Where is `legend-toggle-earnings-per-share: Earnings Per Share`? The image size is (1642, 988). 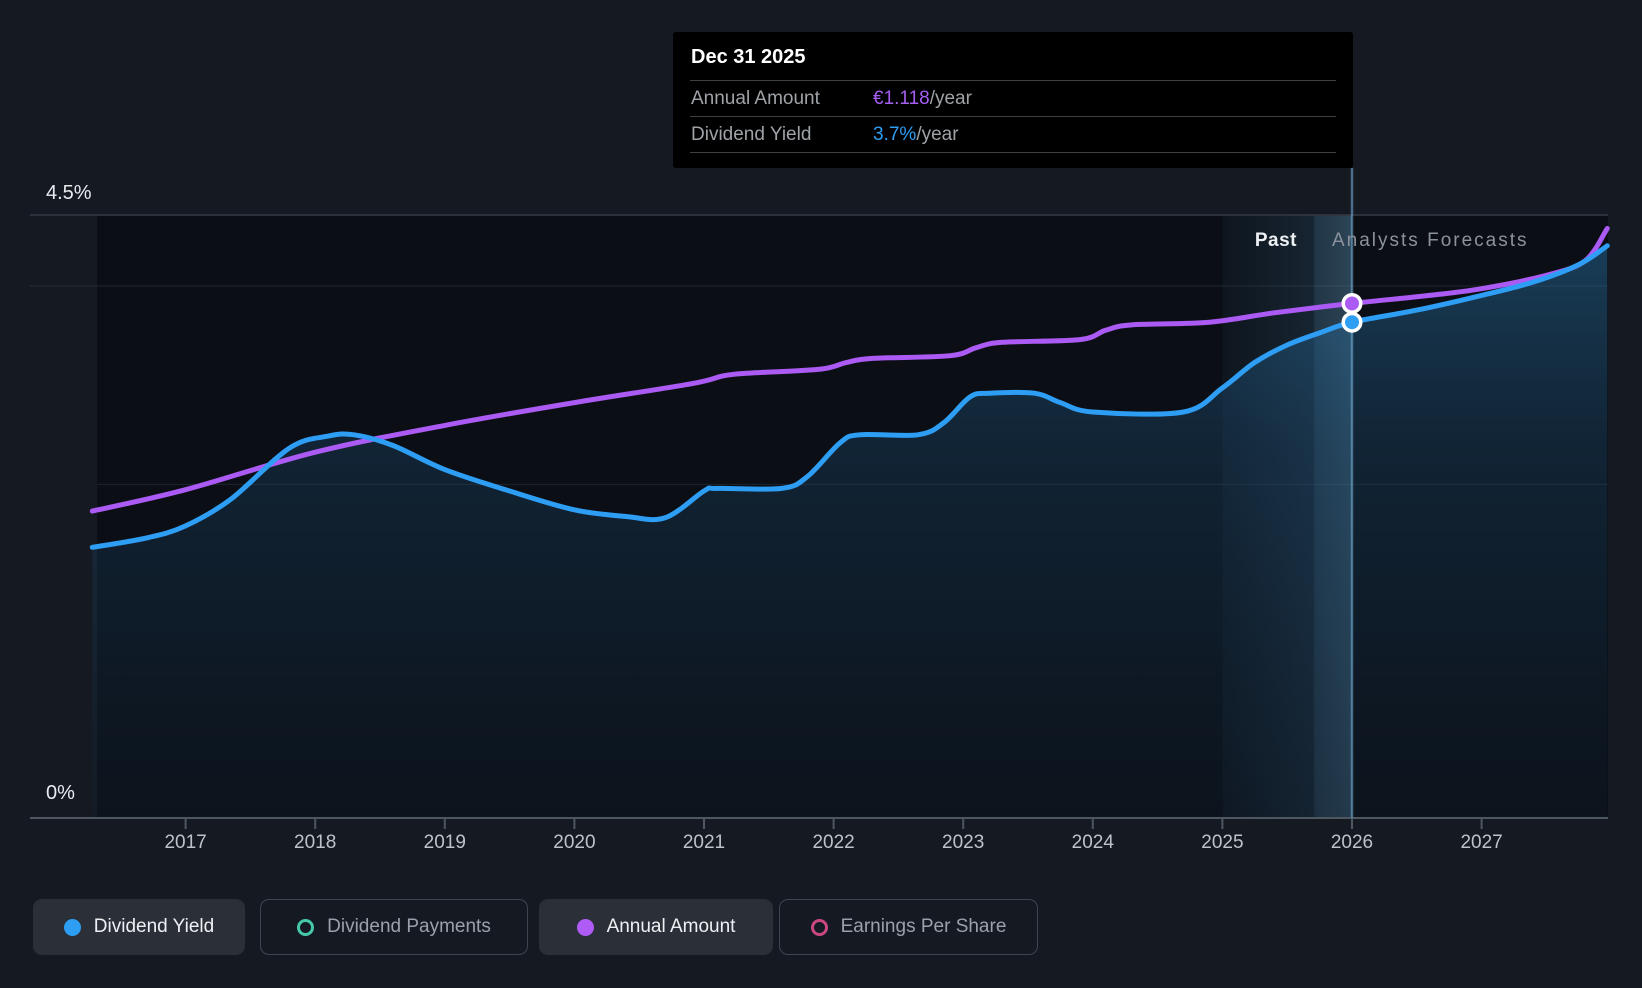 legend-toggle-earnings-per-share: Earnings Per Share is located at coordinates (908, 927).